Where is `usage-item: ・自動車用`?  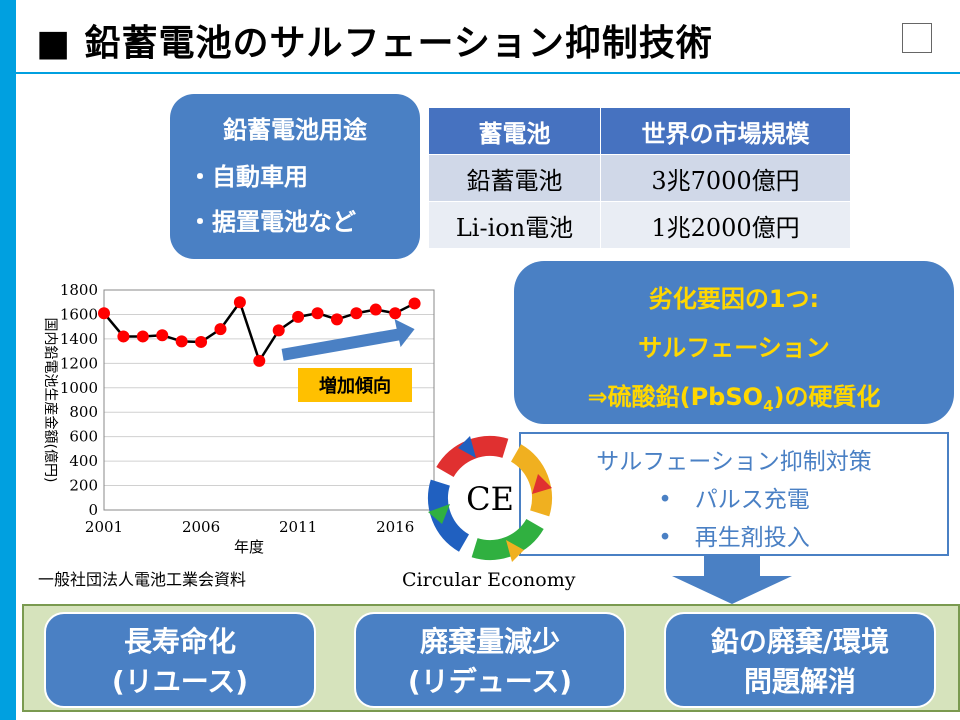 usage-item: ・自動車用 is located at coordinates (248, 177).